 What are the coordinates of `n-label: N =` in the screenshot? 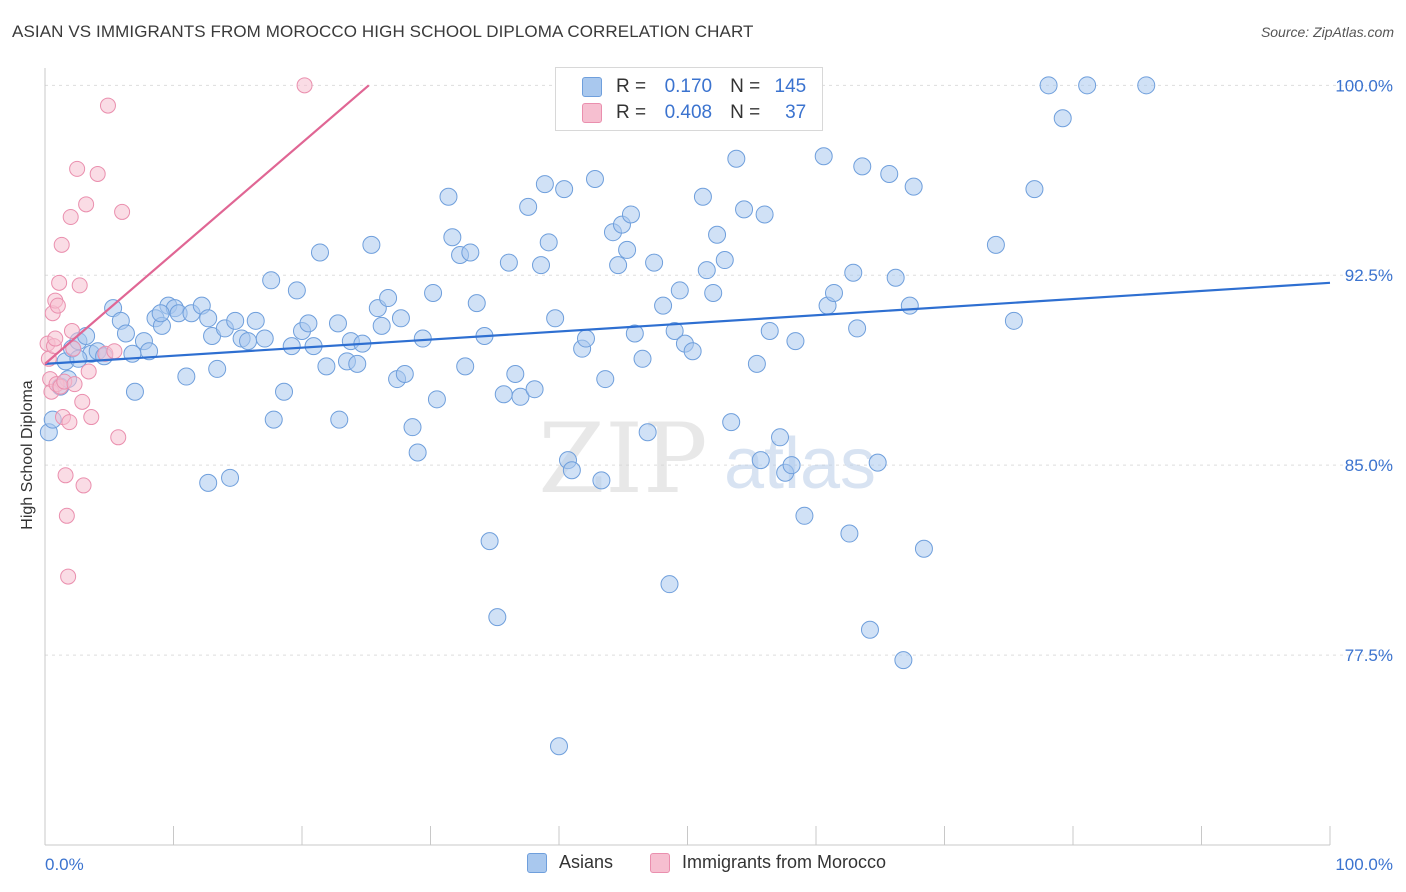 It's located at (745, 112).